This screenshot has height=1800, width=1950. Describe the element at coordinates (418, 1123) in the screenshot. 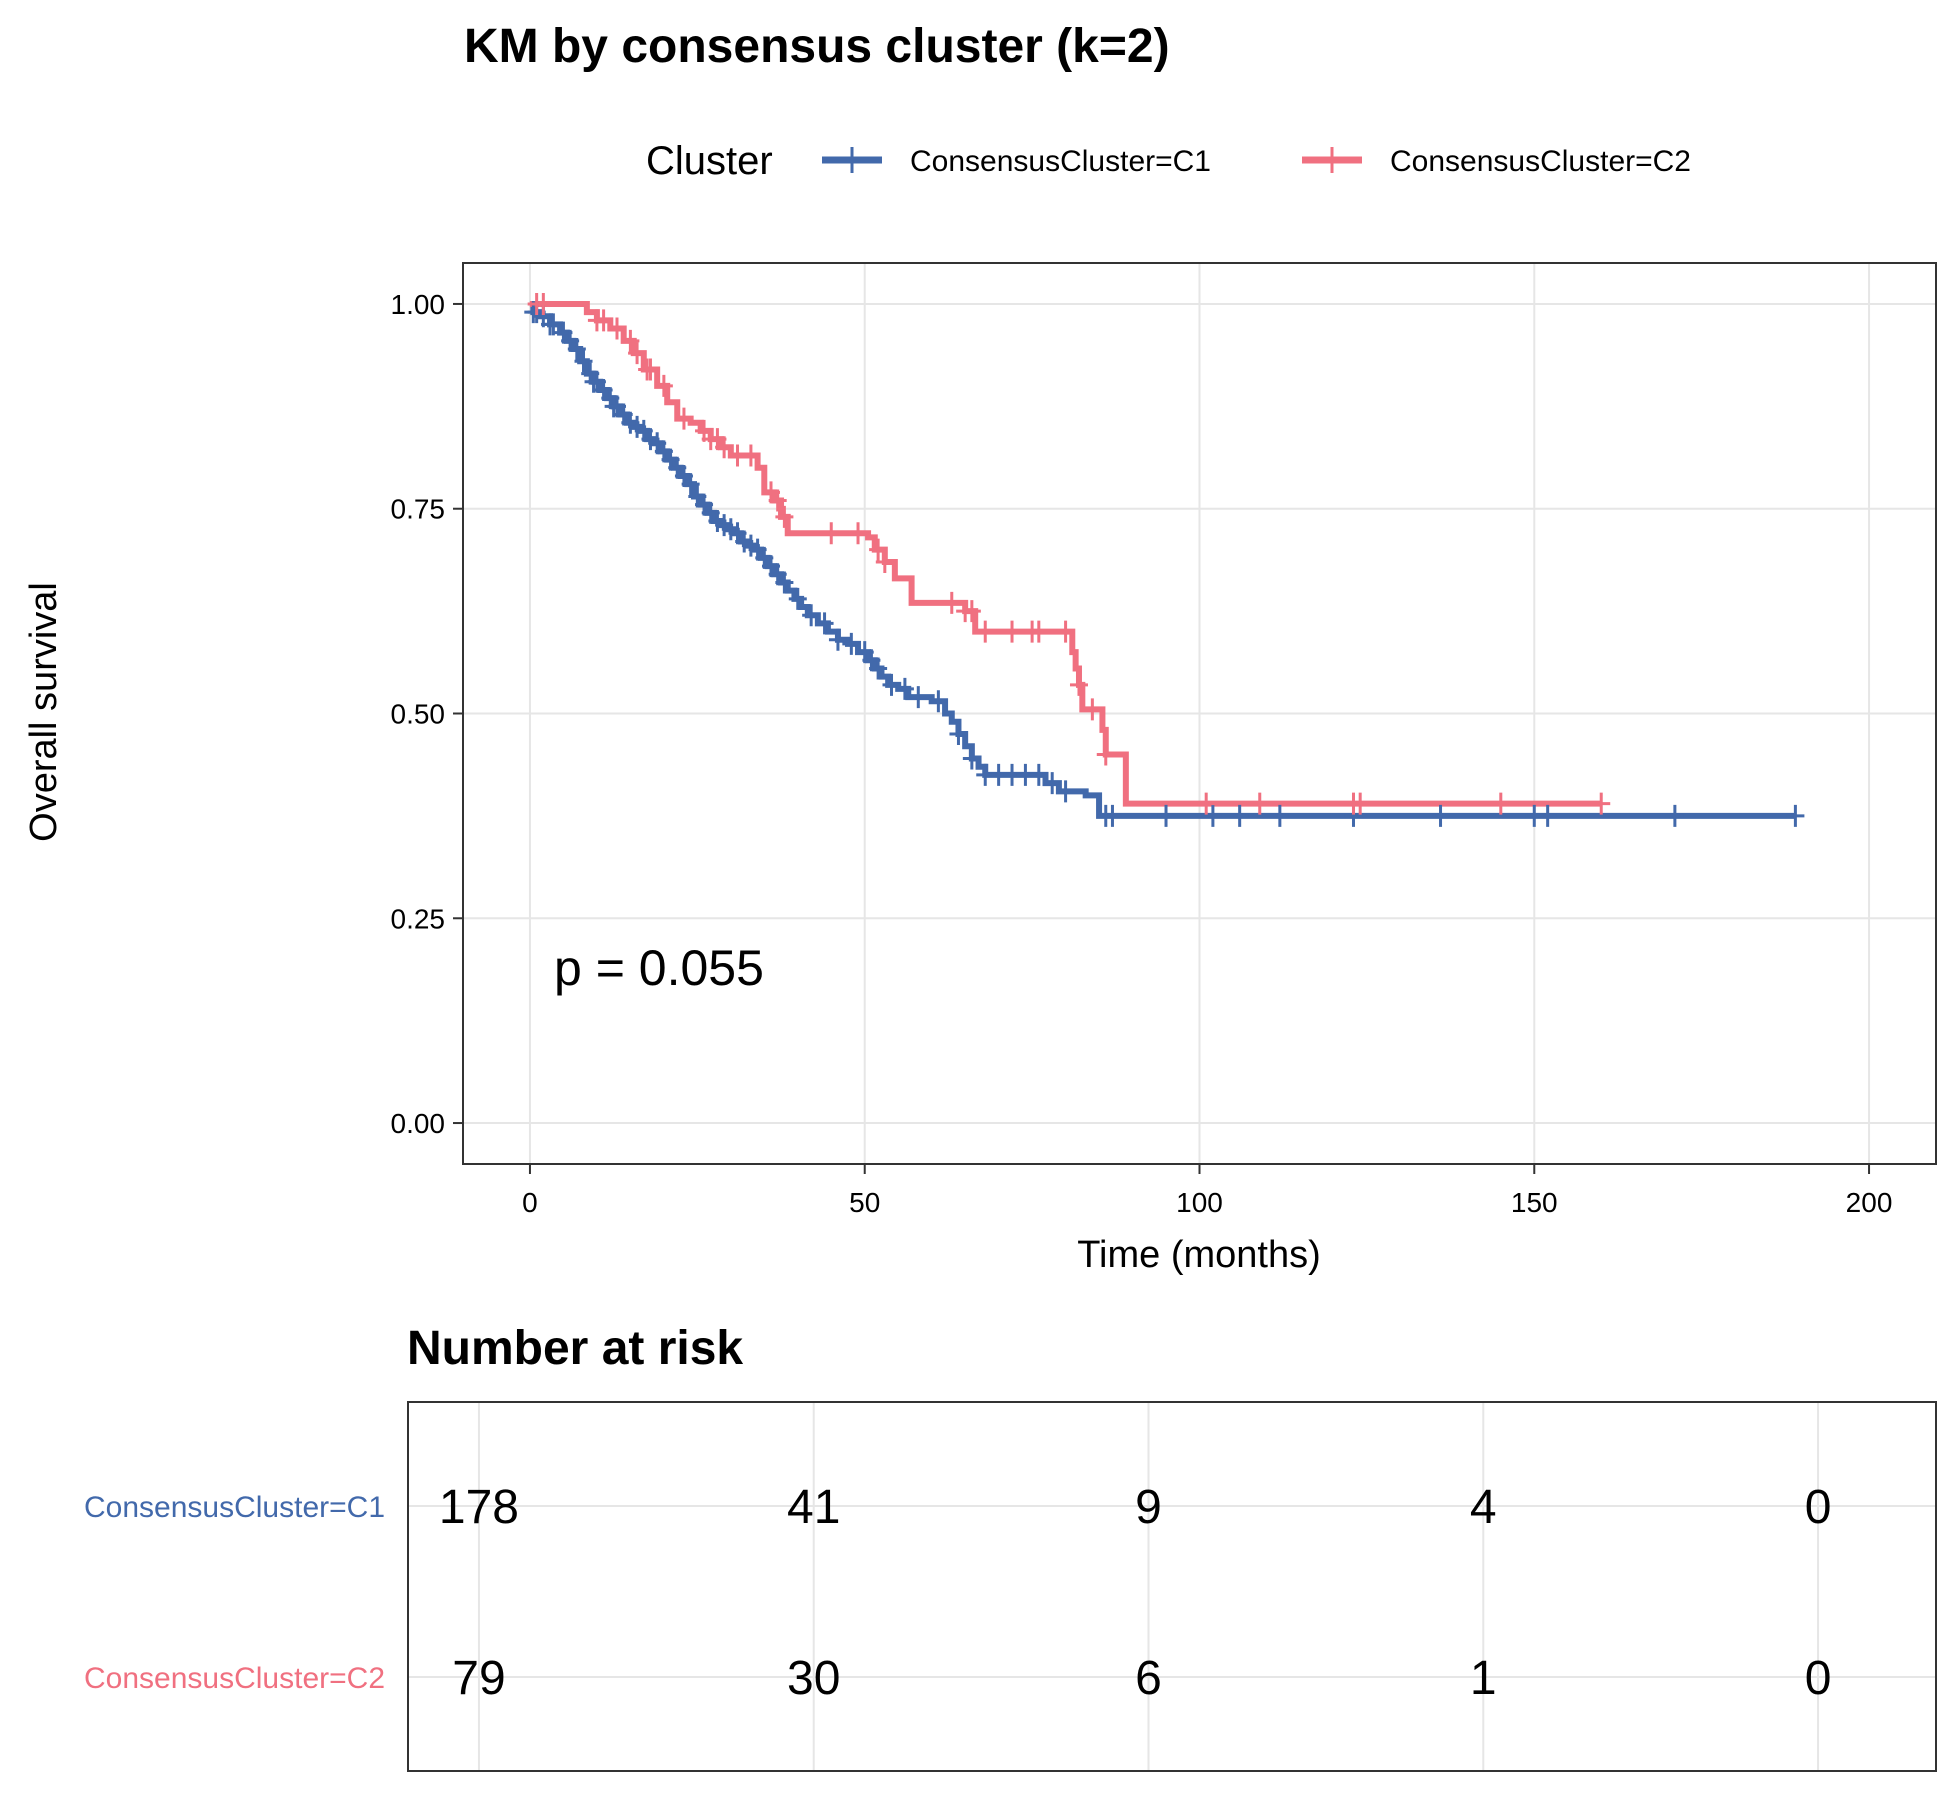

I see `y-tick-label: 0.00` at that location.